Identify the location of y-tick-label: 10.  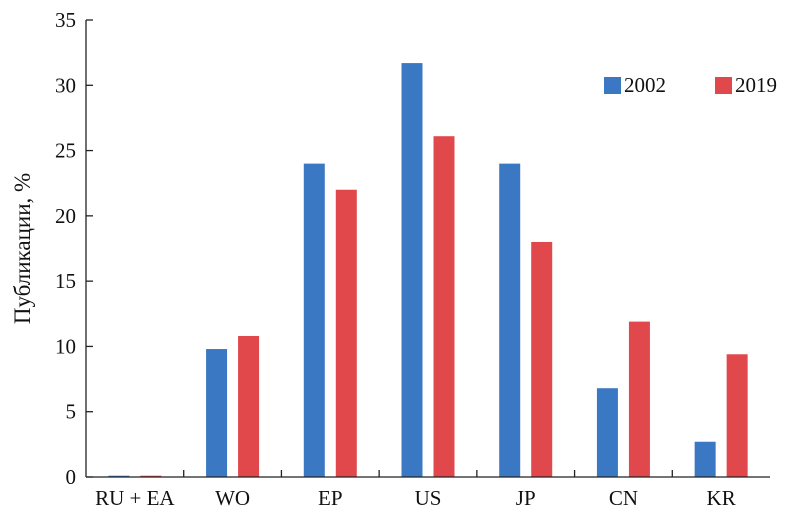
(65, 346).